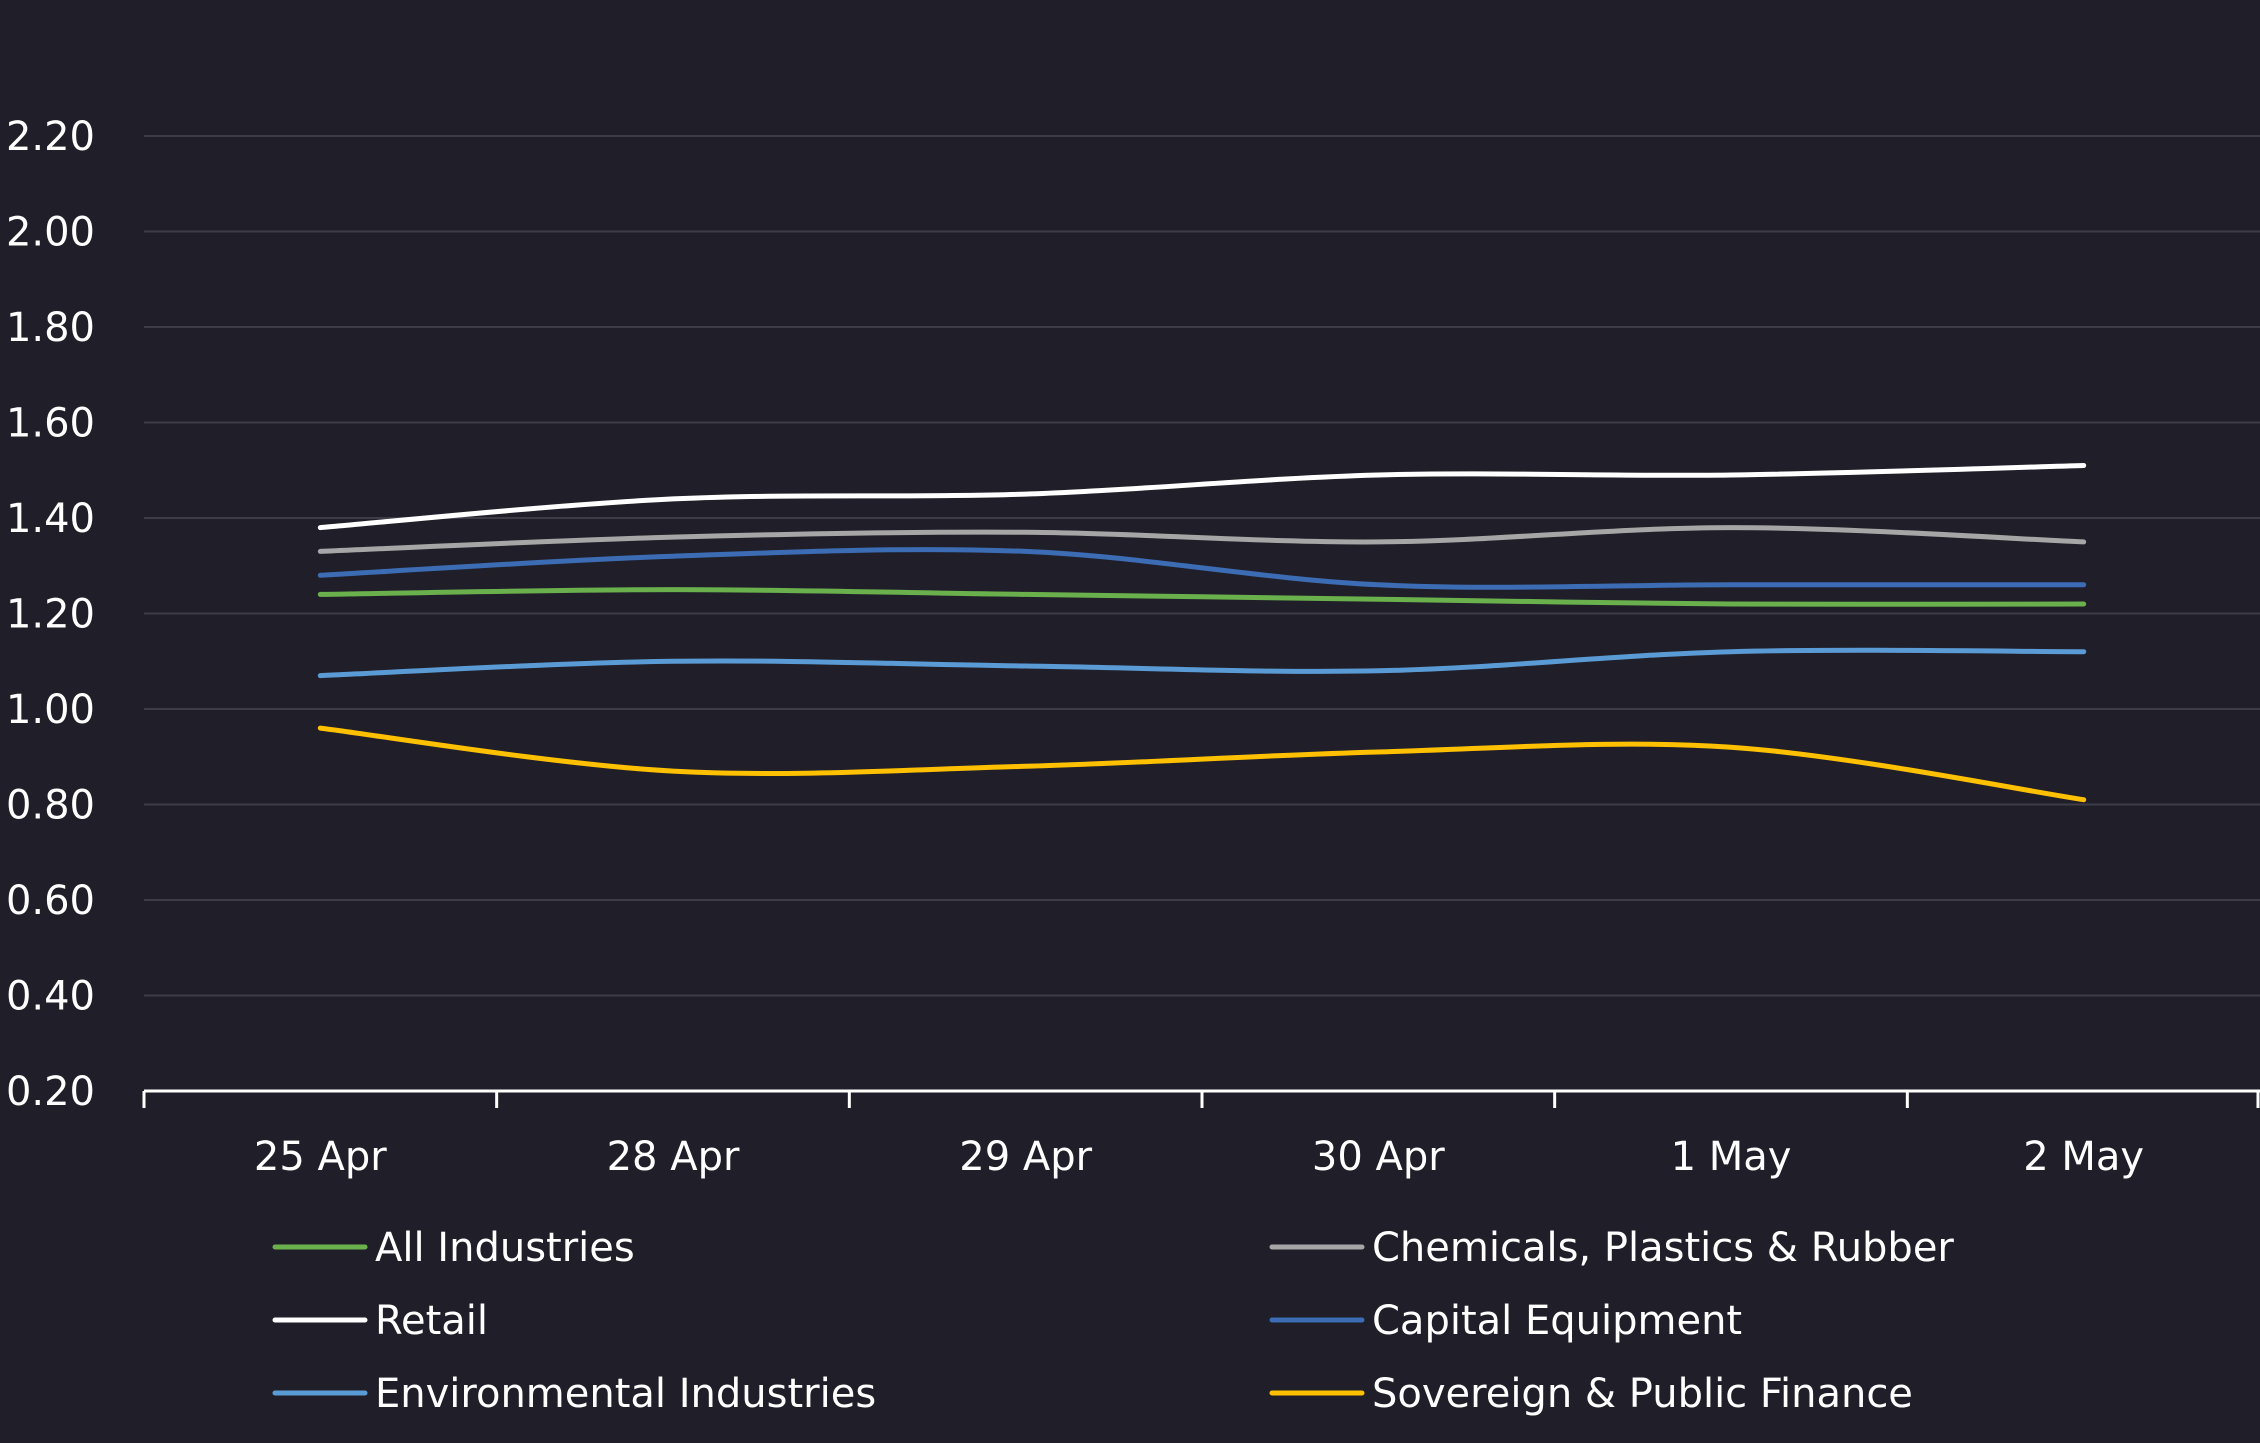 The width and height of the screenshot is (2260, 1443). I want to click on y-tick-label: 2.00, so click(50, 233).